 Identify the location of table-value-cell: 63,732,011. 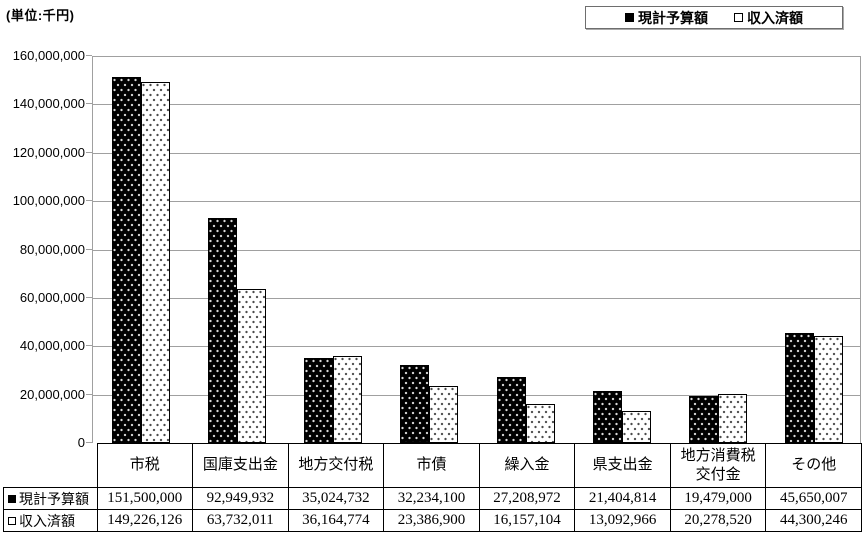
(240, 520).